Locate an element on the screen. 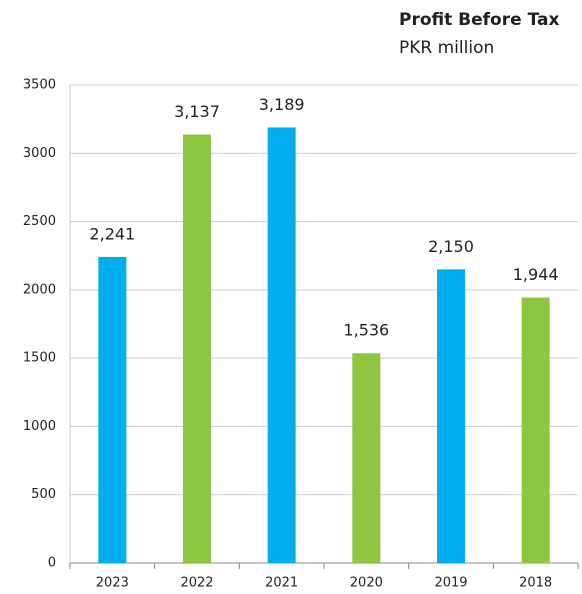 The height and width of the screenshot is (594, 582). value-label: 2,150 is located at coordinates (451, 246).